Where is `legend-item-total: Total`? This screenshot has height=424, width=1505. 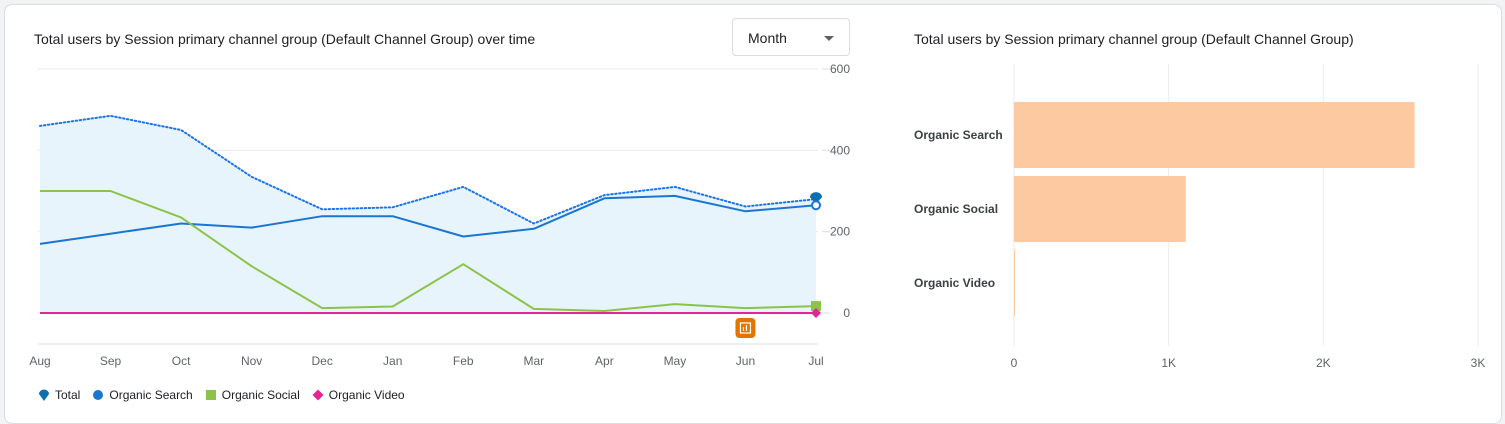 legend-item-total: Total is located at coordinates (59, 395).